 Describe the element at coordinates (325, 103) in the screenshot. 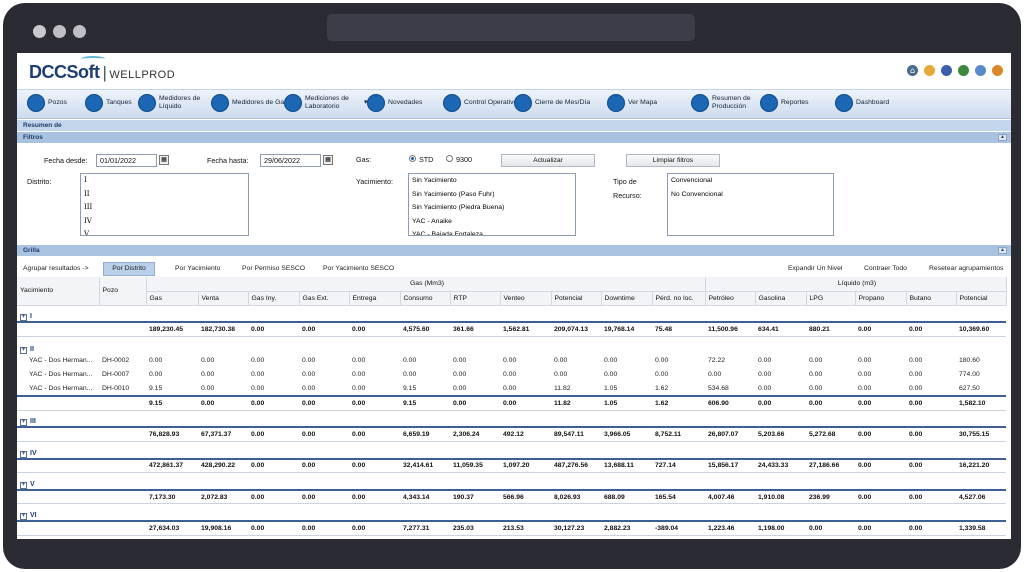

I see `menu-item-5: Mediciones de Laboratorio ▾` at that location.